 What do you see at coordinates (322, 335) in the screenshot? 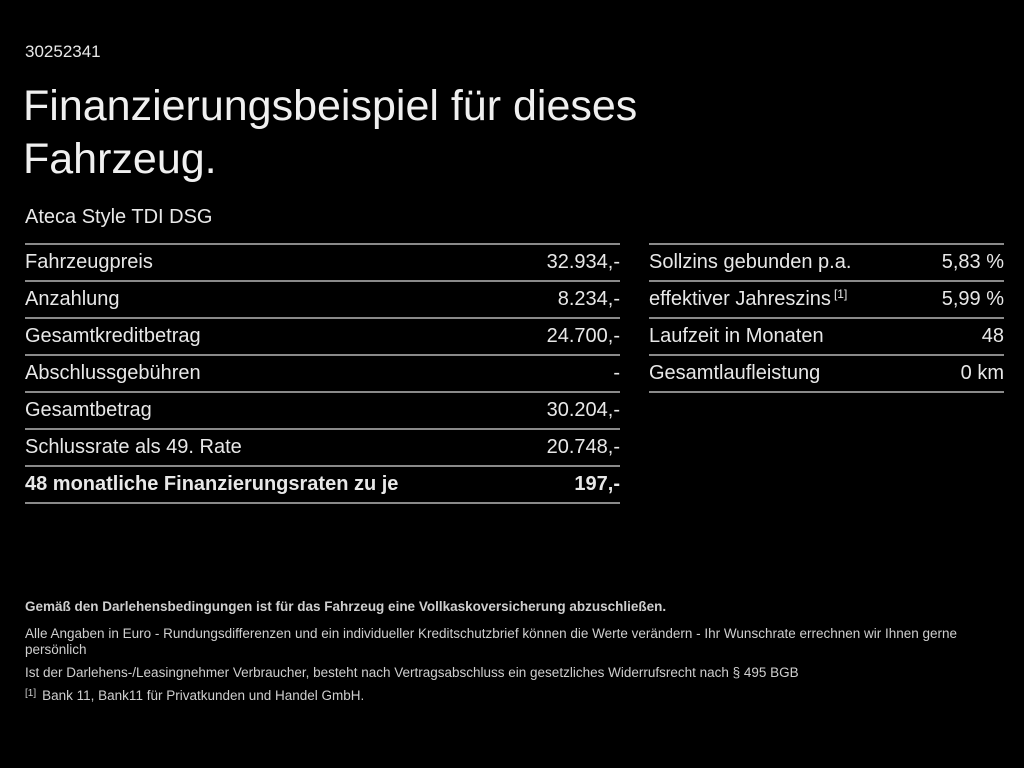
I see `table-row-gesamtkreditbetrag: Gesamtkreditbetrag 24.700,-` at bounding box center [322, 335].